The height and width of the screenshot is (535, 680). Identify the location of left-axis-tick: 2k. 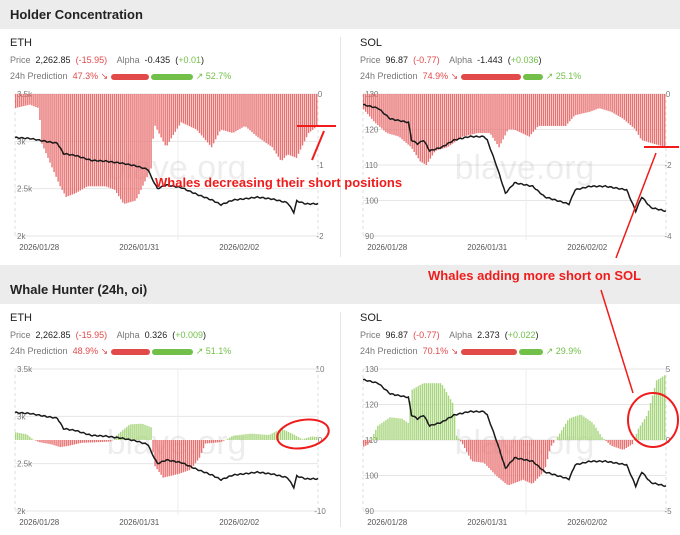
(21, 236).